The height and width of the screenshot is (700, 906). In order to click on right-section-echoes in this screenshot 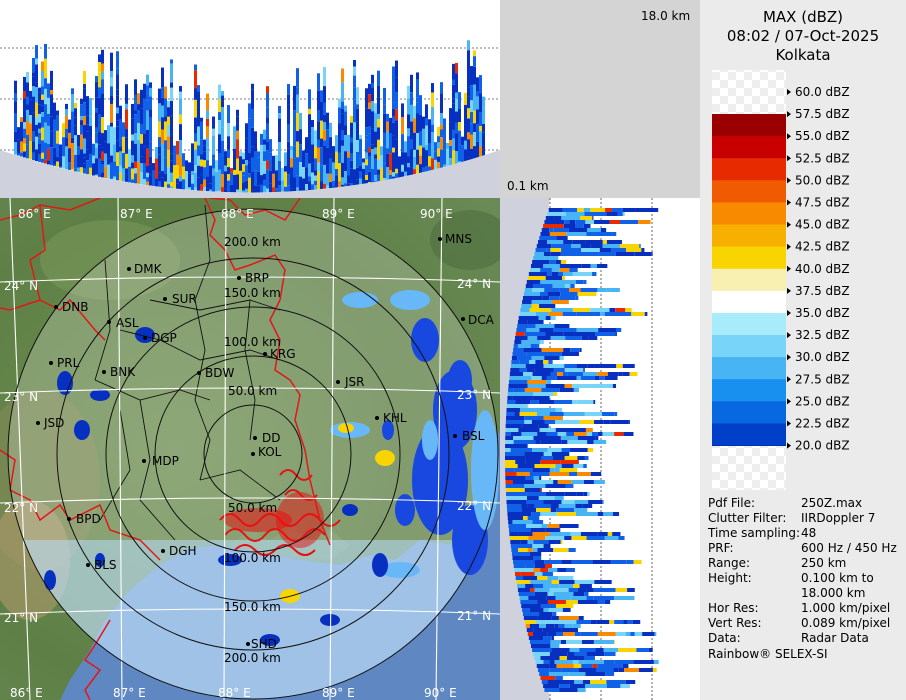, I will do `click(582, 450)`.